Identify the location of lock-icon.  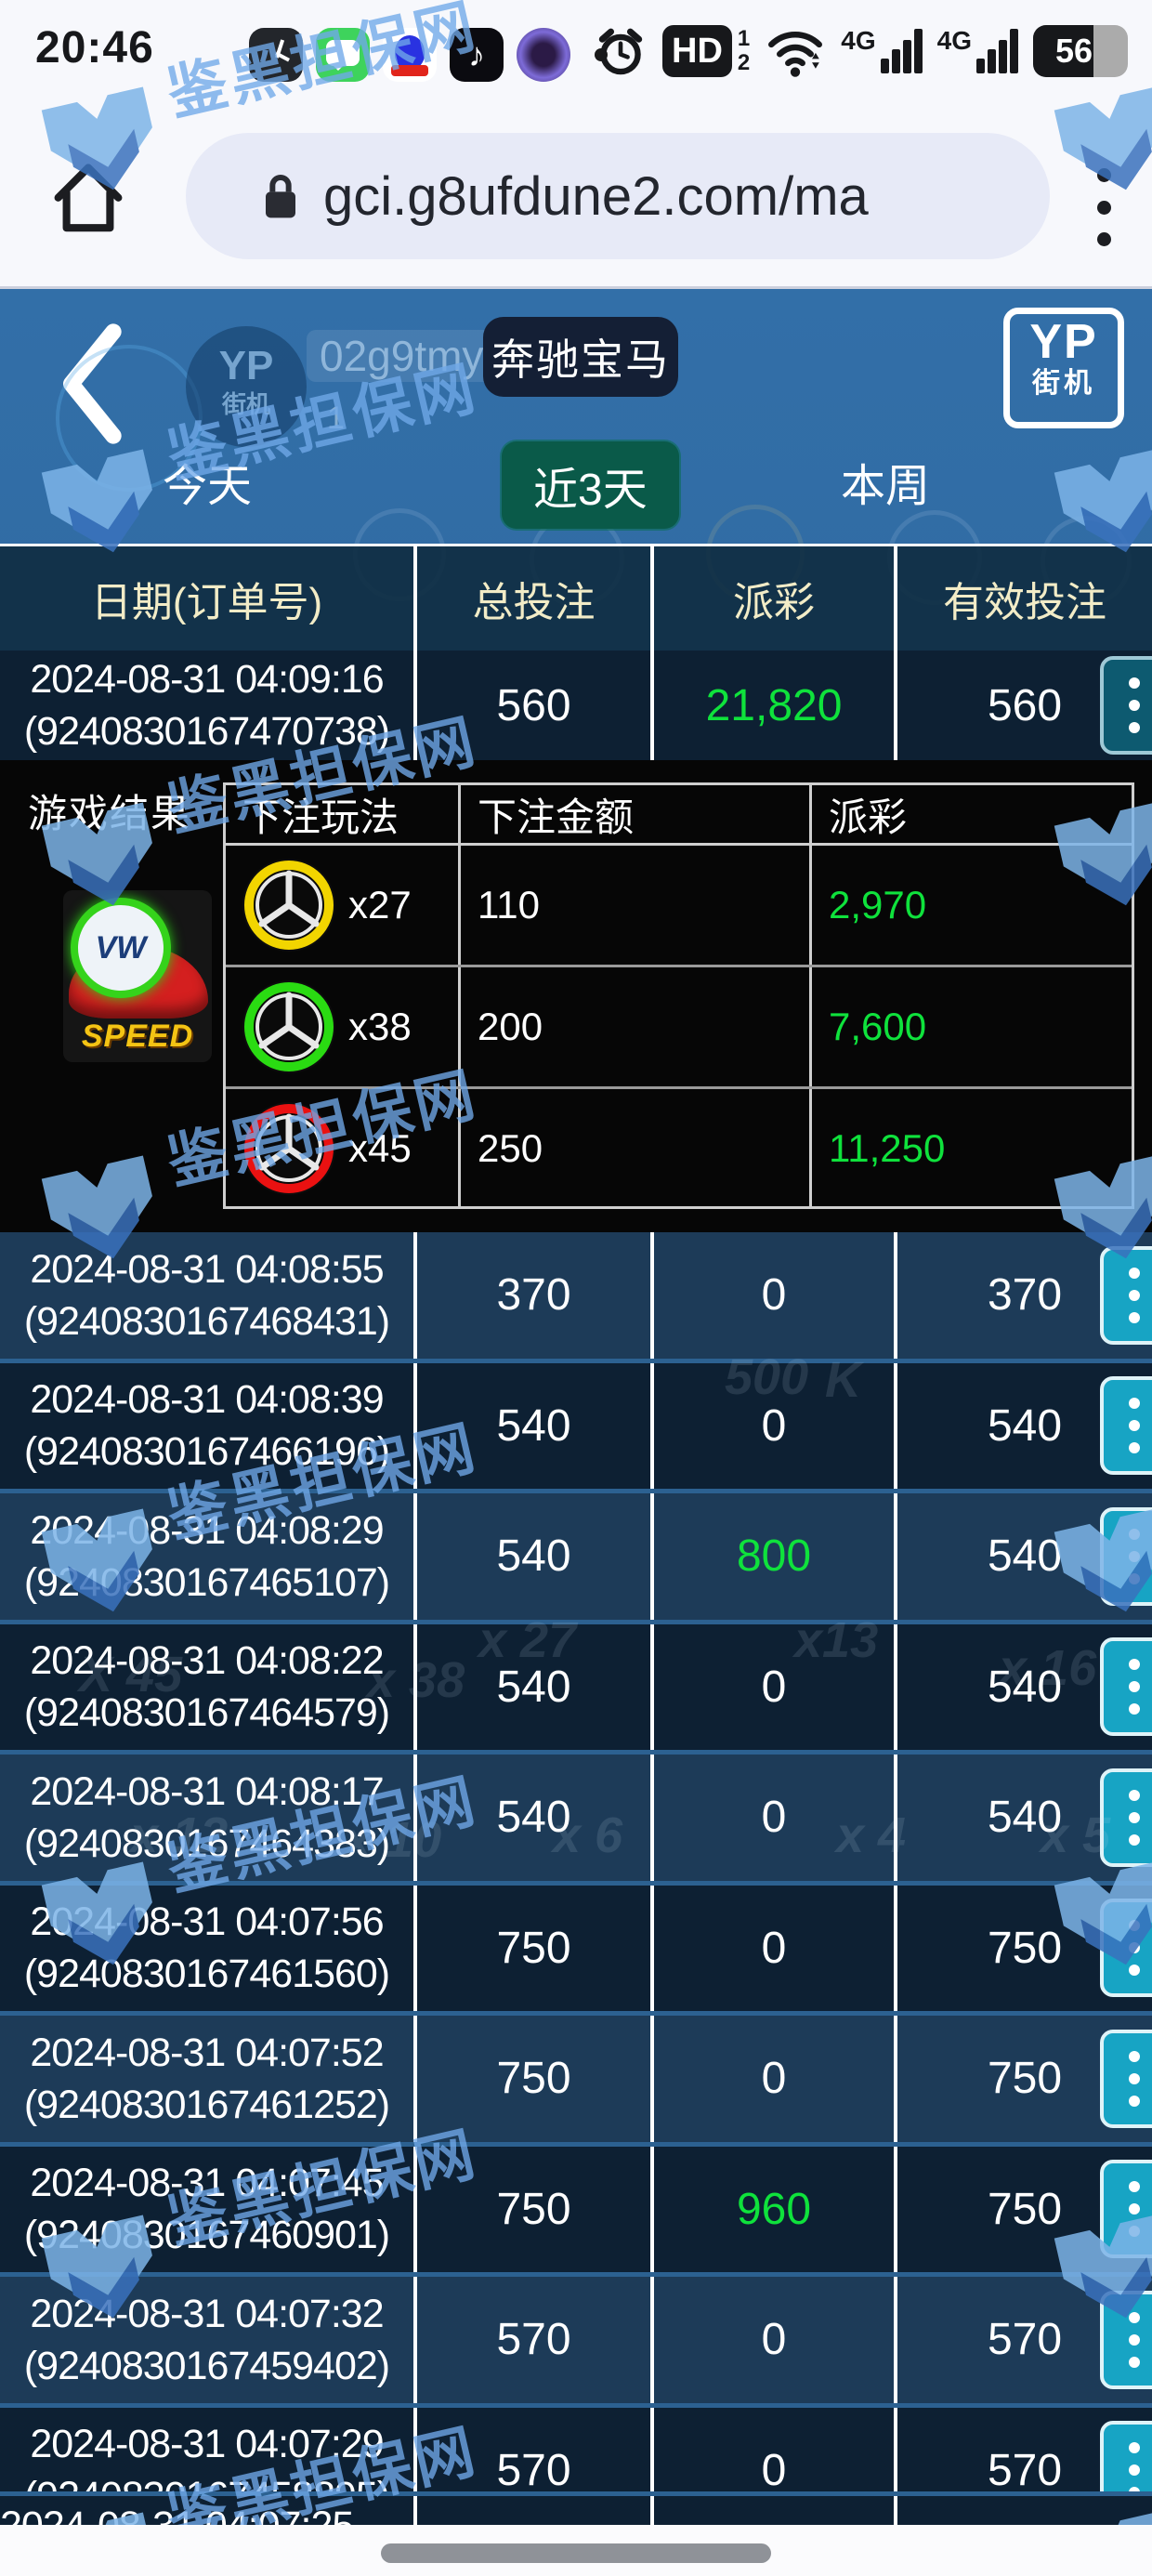
(280, 196).